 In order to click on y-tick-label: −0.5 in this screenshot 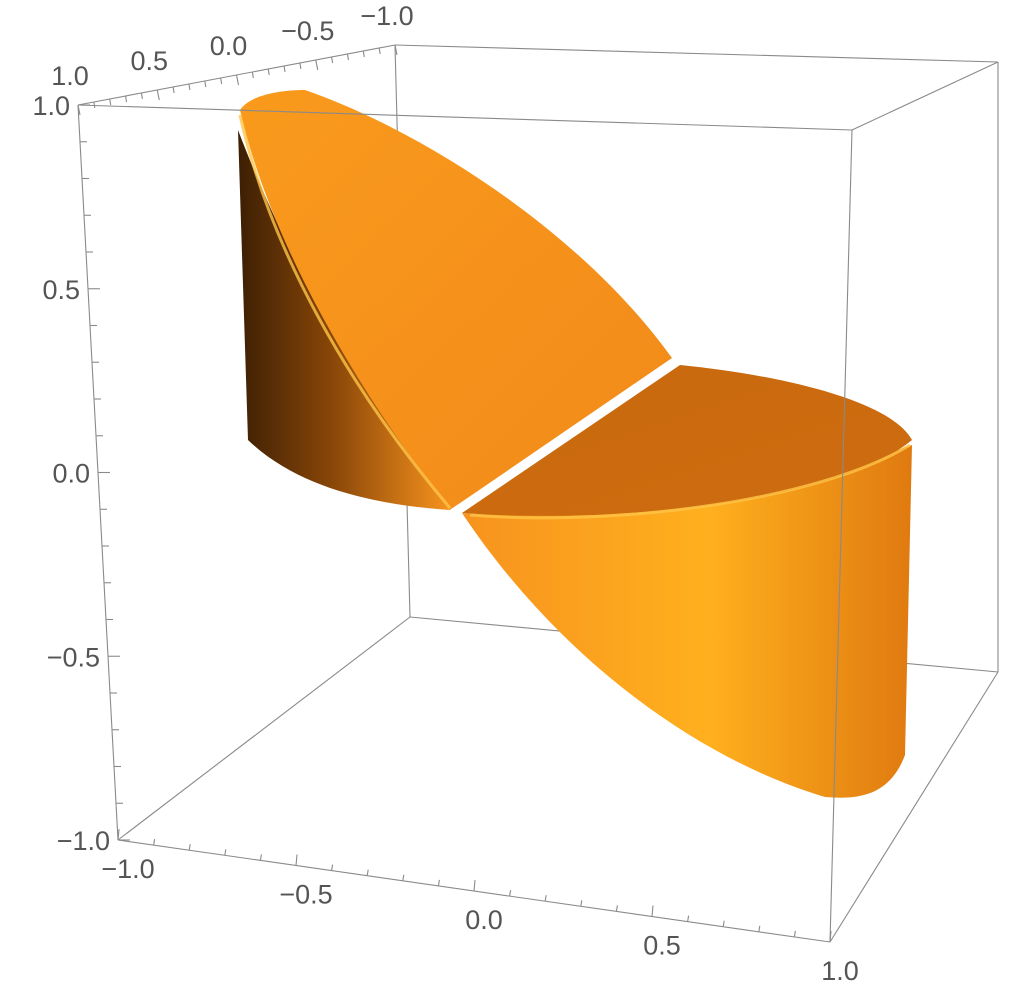, I will do `click(307, 31)`.